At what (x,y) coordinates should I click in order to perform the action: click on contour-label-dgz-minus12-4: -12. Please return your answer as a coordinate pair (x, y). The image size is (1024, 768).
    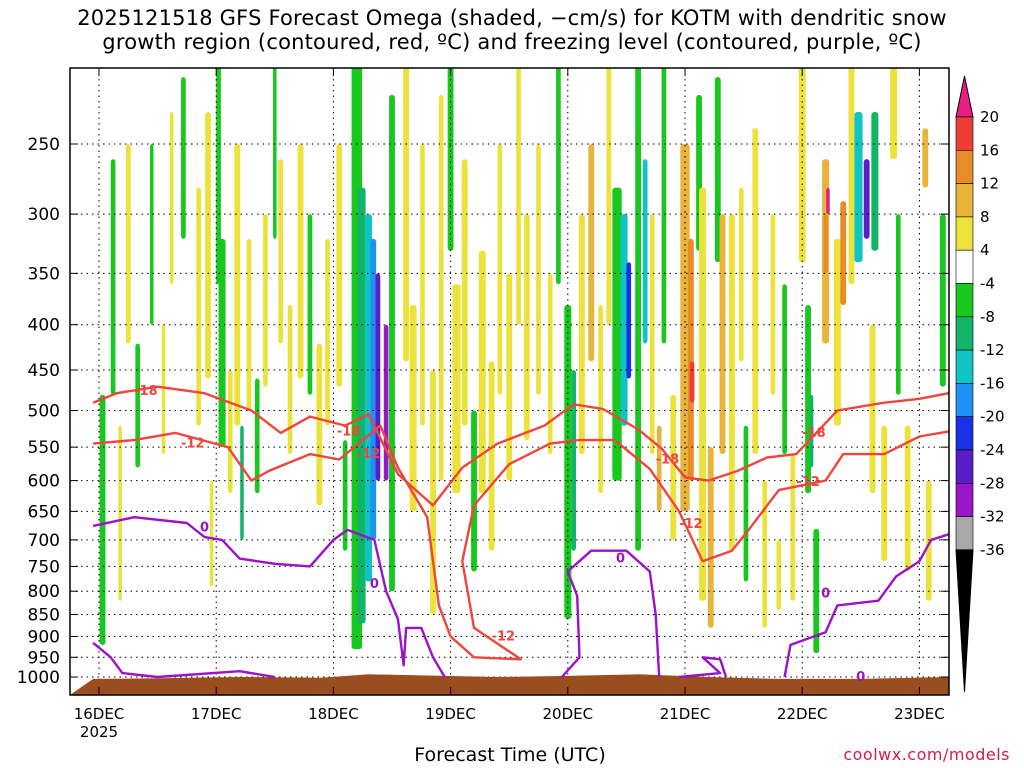
    Looking at the image, I should click on (808, 482).